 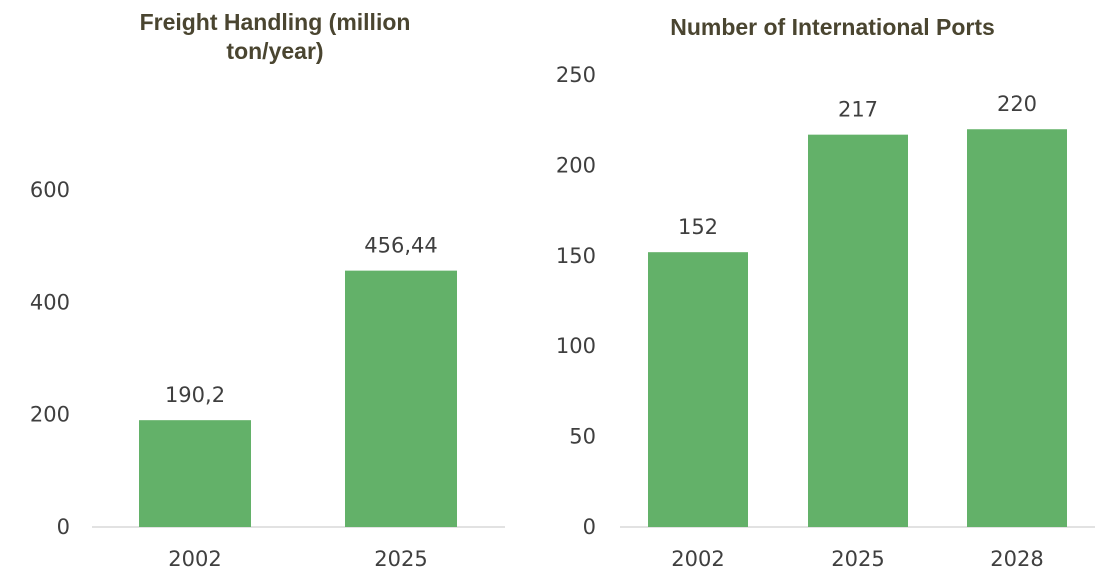 What do you see at coordinates (63, 527) in the screenshot?
I see `freight-y-tick-label: 0` at bounding box center [63, 527].